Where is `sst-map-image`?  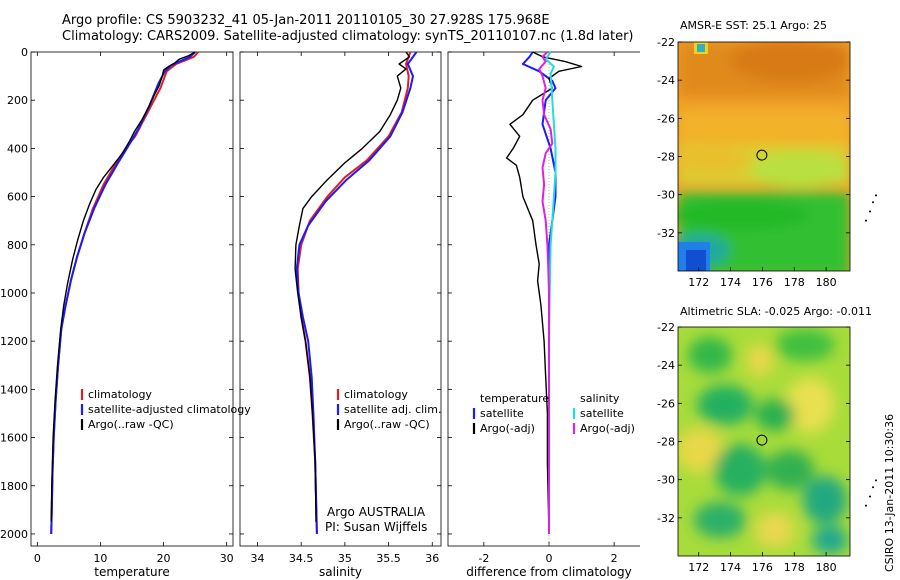
sst-map-image is located at coordinates (764, 156).